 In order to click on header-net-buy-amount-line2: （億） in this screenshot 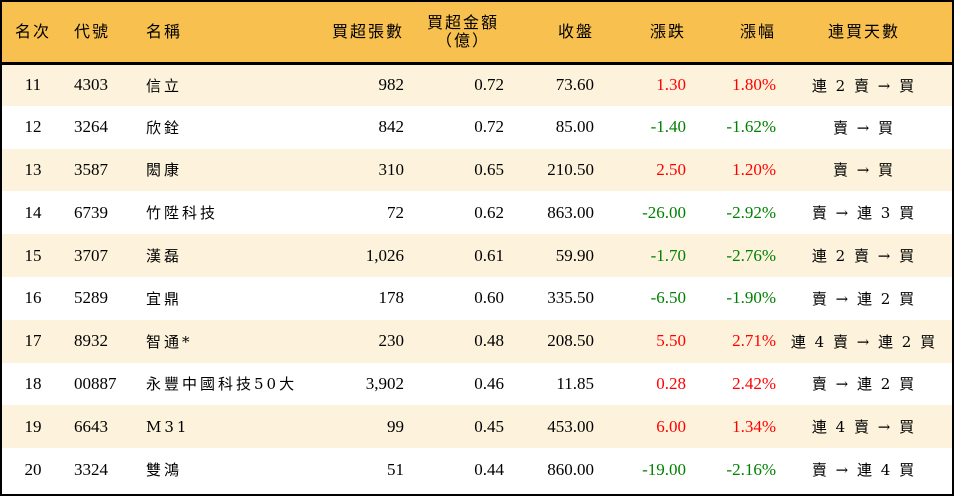, I will do `click(462, 40)`.